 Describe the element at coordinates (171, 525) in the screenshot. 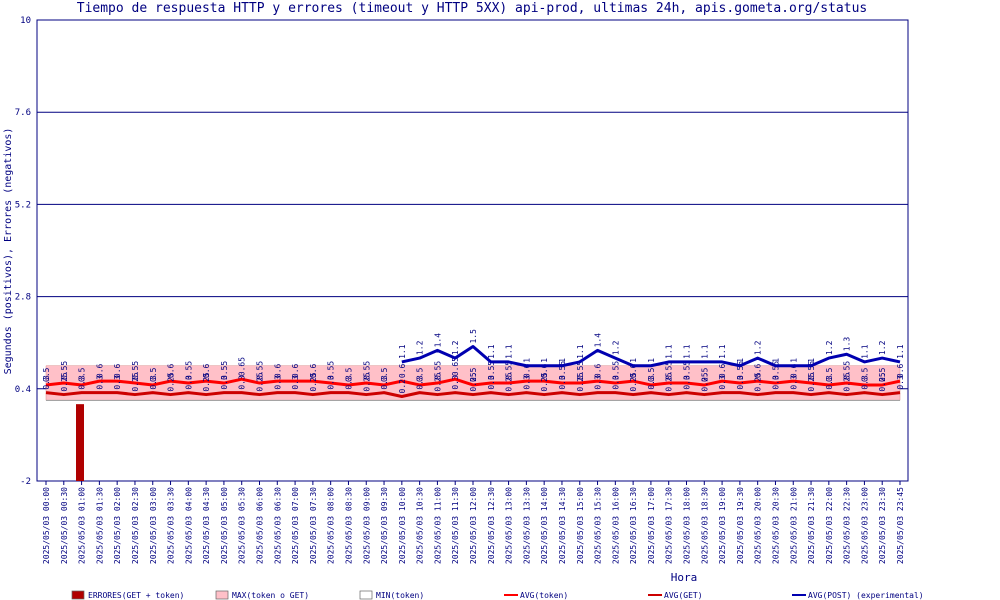

I see `x-tick-label: 2025/05/03 03:30` at that location.